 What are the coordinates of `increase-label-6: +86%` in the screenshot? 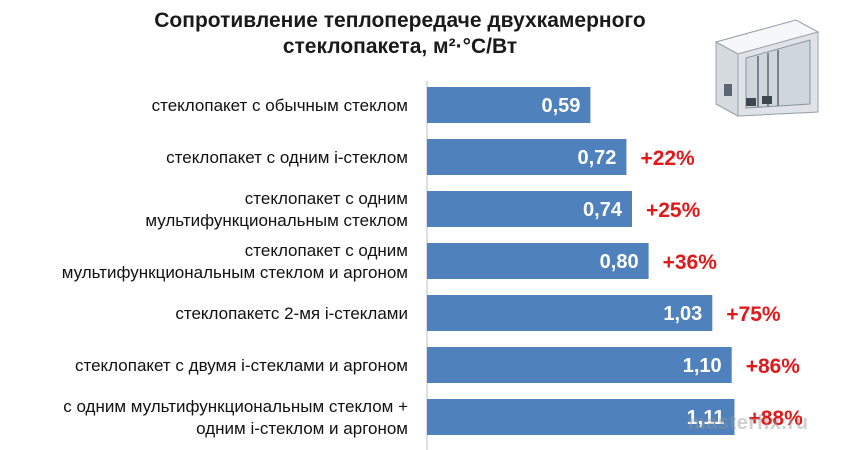 It's located at (773, 366).